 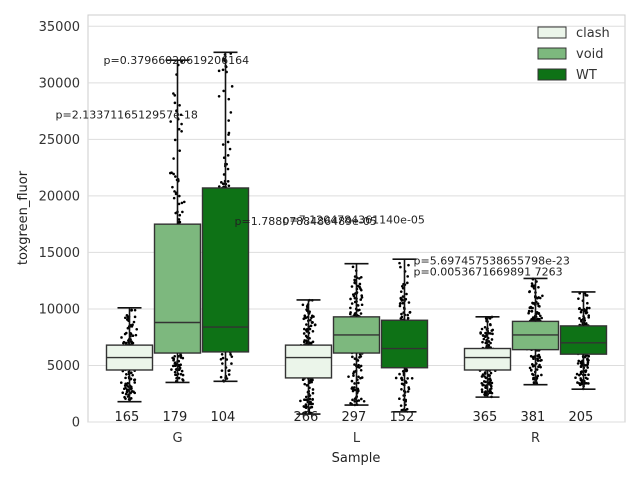 What do you see at coordinates (552, 32) in the screenshot?
I see `legend-swatch` at bounding box center [552, 32].